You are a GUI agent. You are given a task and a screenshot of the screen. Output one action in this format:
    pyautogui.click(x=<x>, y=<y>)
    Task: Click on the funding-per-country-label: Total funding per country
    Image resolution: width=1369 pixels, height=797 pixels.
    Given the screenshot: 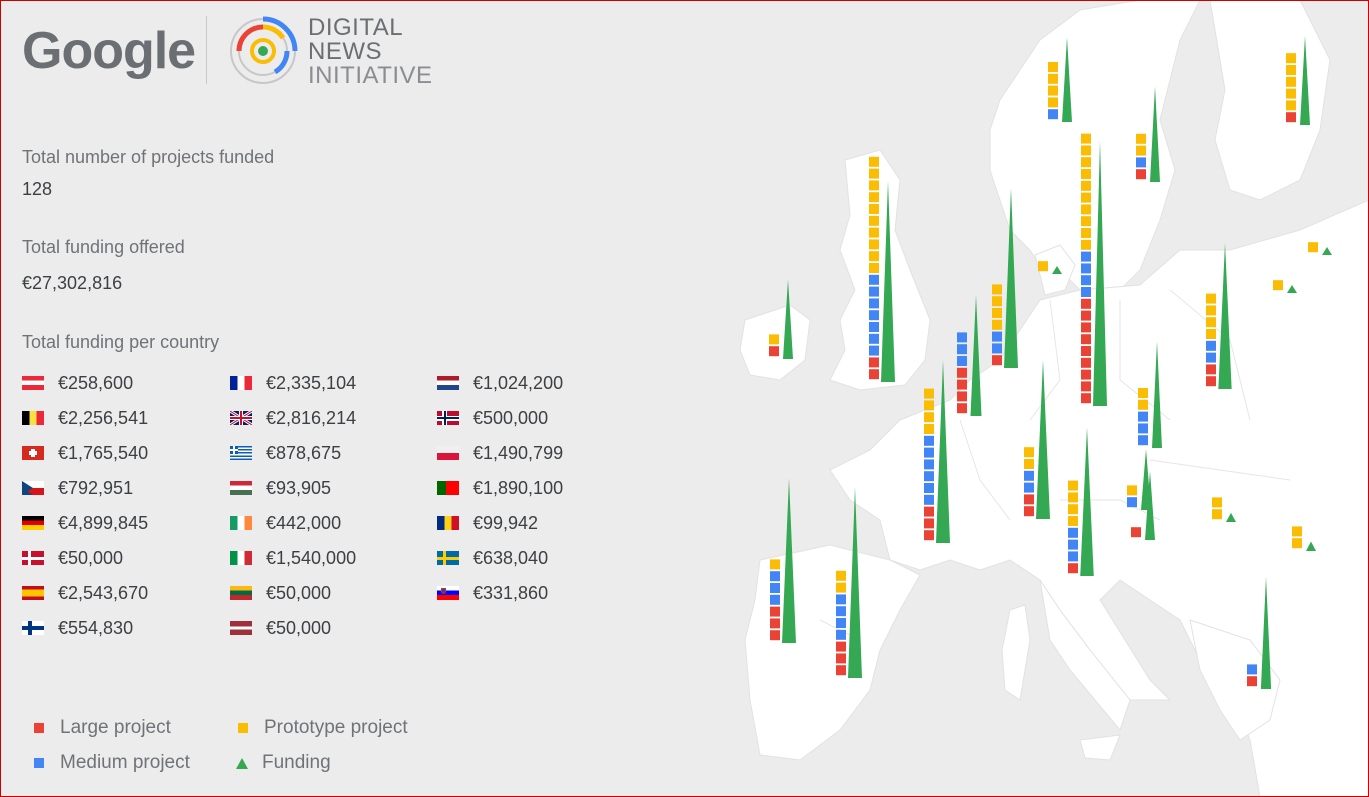 What is the action you would take?
    pyautogui.click(x=121, y=342)
    